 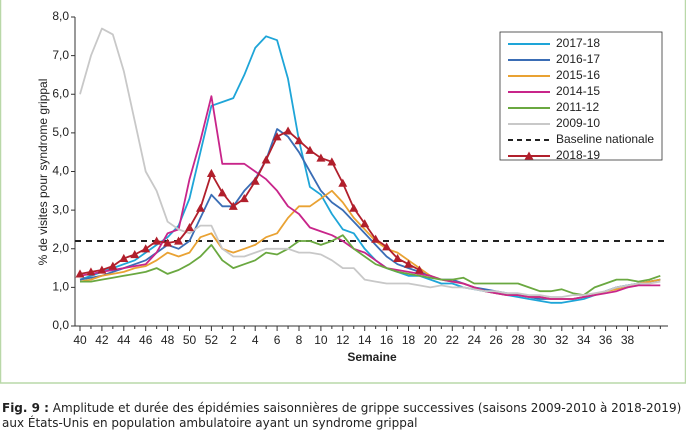 What do you see at coordinates (168, 340) in the screenshot?
I see `x-tick-label: 48` at bounding box center [168, 340].